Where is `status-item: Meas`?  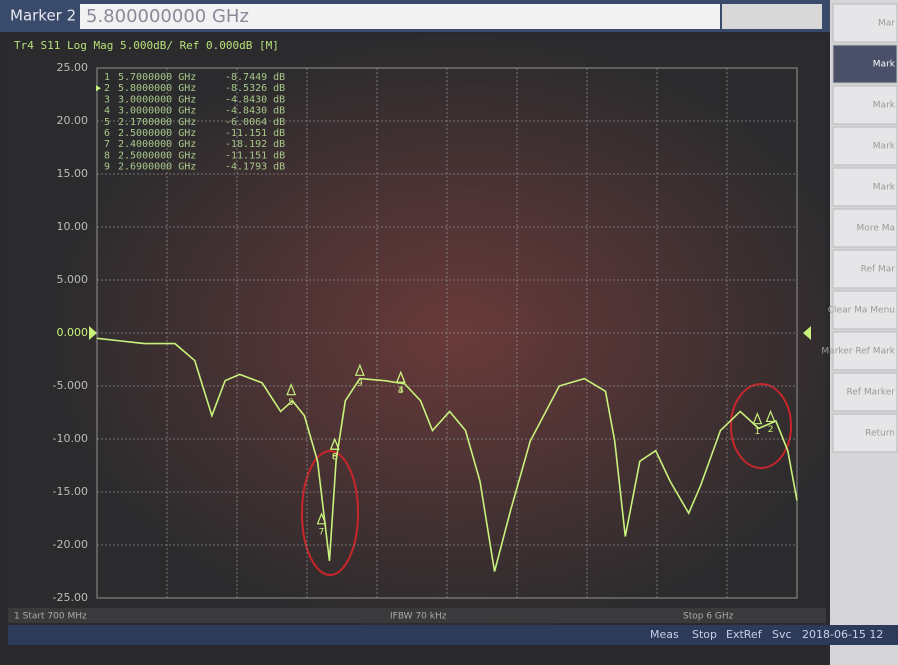
status-item: Meas is located at coordinates (664, 634).